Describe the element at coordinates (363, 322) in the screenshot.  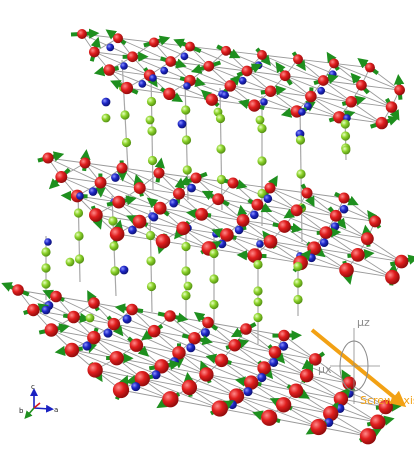
I see `mu-z-label: μz` at that location.